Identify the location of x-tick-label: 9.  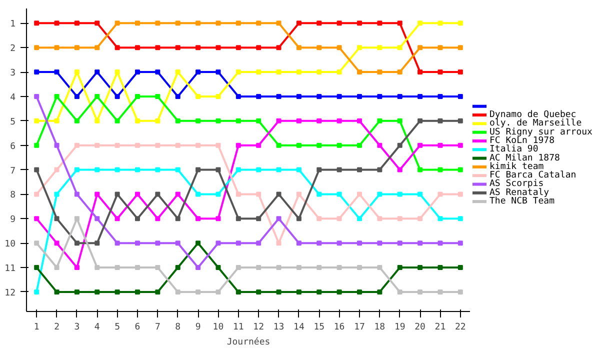
(198, 327).